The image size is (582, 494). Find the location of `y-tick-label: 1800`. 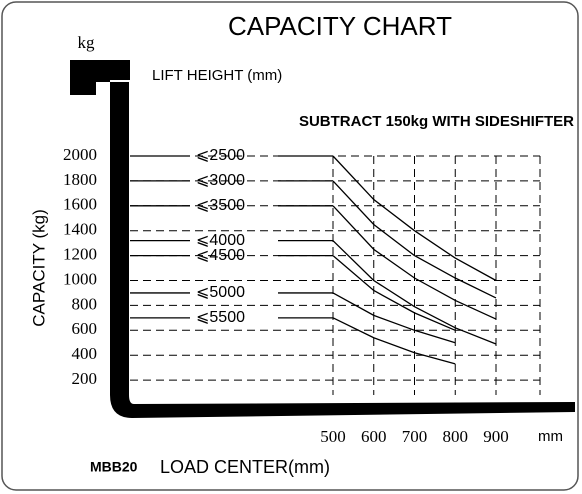

y-tick-label: 1800 is located at coordinates (80, 179).